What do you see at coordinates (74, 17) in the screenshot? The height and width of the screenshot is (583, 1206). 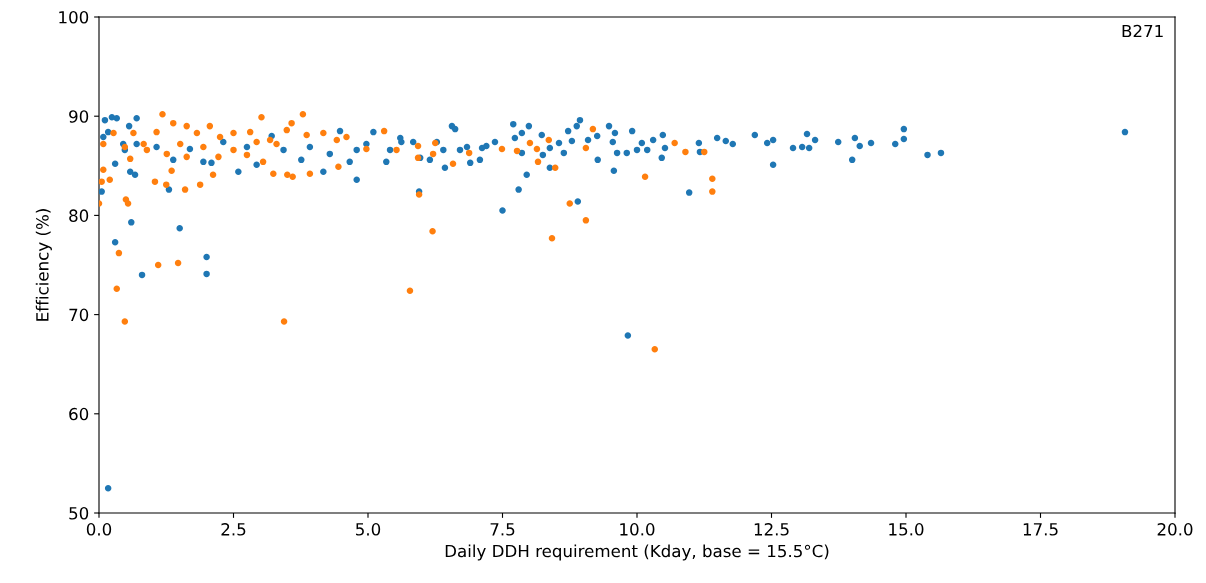 I see `y-tick-label: 100` at bounding box center [74, 17].